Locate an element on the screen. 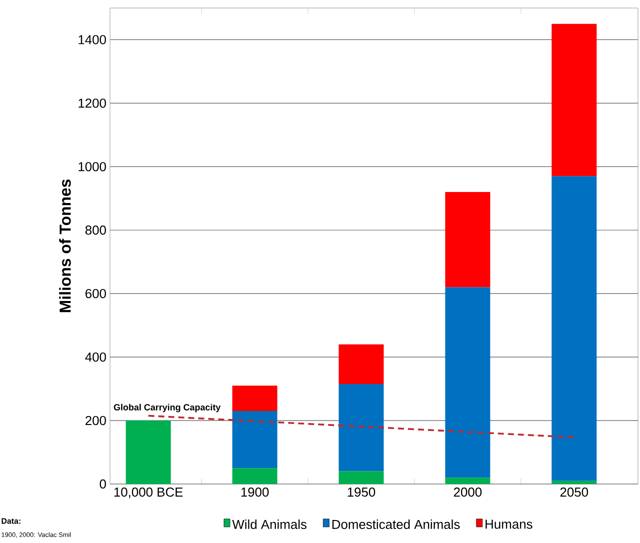 Image resolution: width=640 pixels, height=543 pixels. series-label: Global Carrying Capacity is located at coordinates (167, 408).